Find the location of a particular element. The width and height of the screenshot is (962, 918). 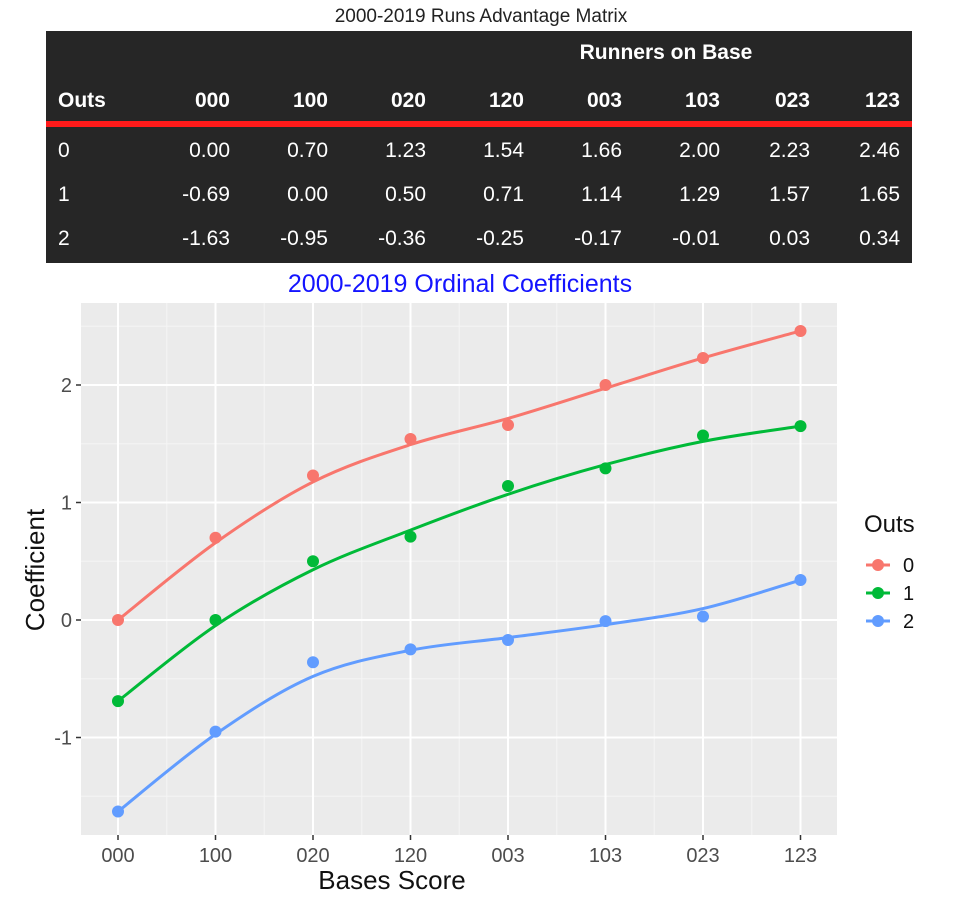

x-tick-label: 120 is located at coordinates (410, 856).